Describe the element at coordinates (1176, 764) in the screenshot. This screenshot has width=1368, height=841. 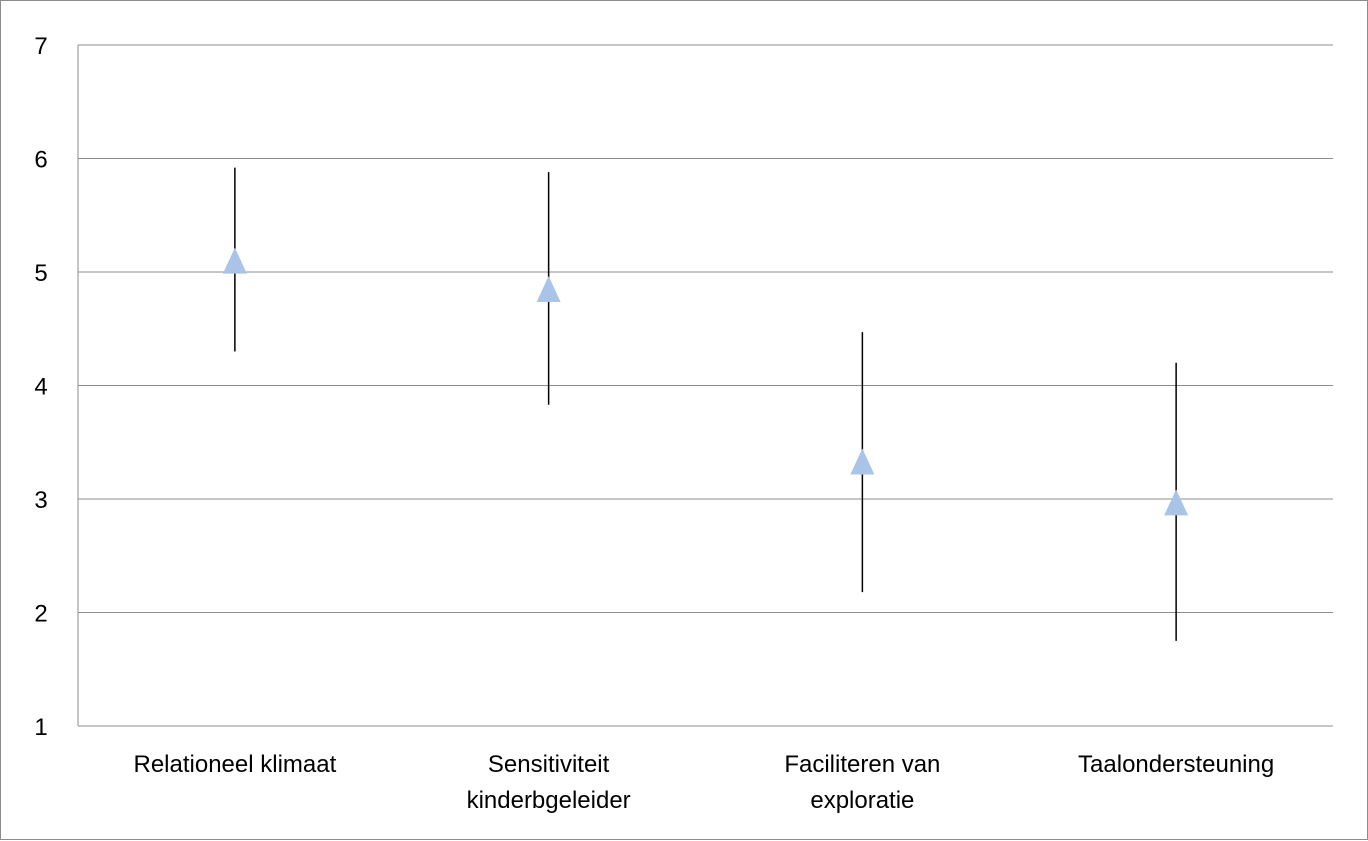
I see `category-label-4: Taalondersteuning` at that location.